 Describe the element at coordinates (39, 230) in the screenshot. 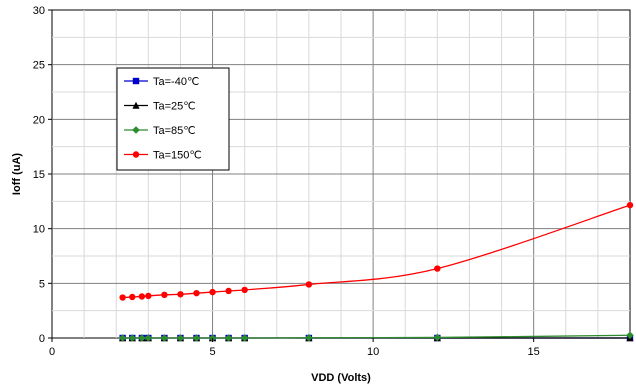

I see `y-tick-label: 10` at that location.